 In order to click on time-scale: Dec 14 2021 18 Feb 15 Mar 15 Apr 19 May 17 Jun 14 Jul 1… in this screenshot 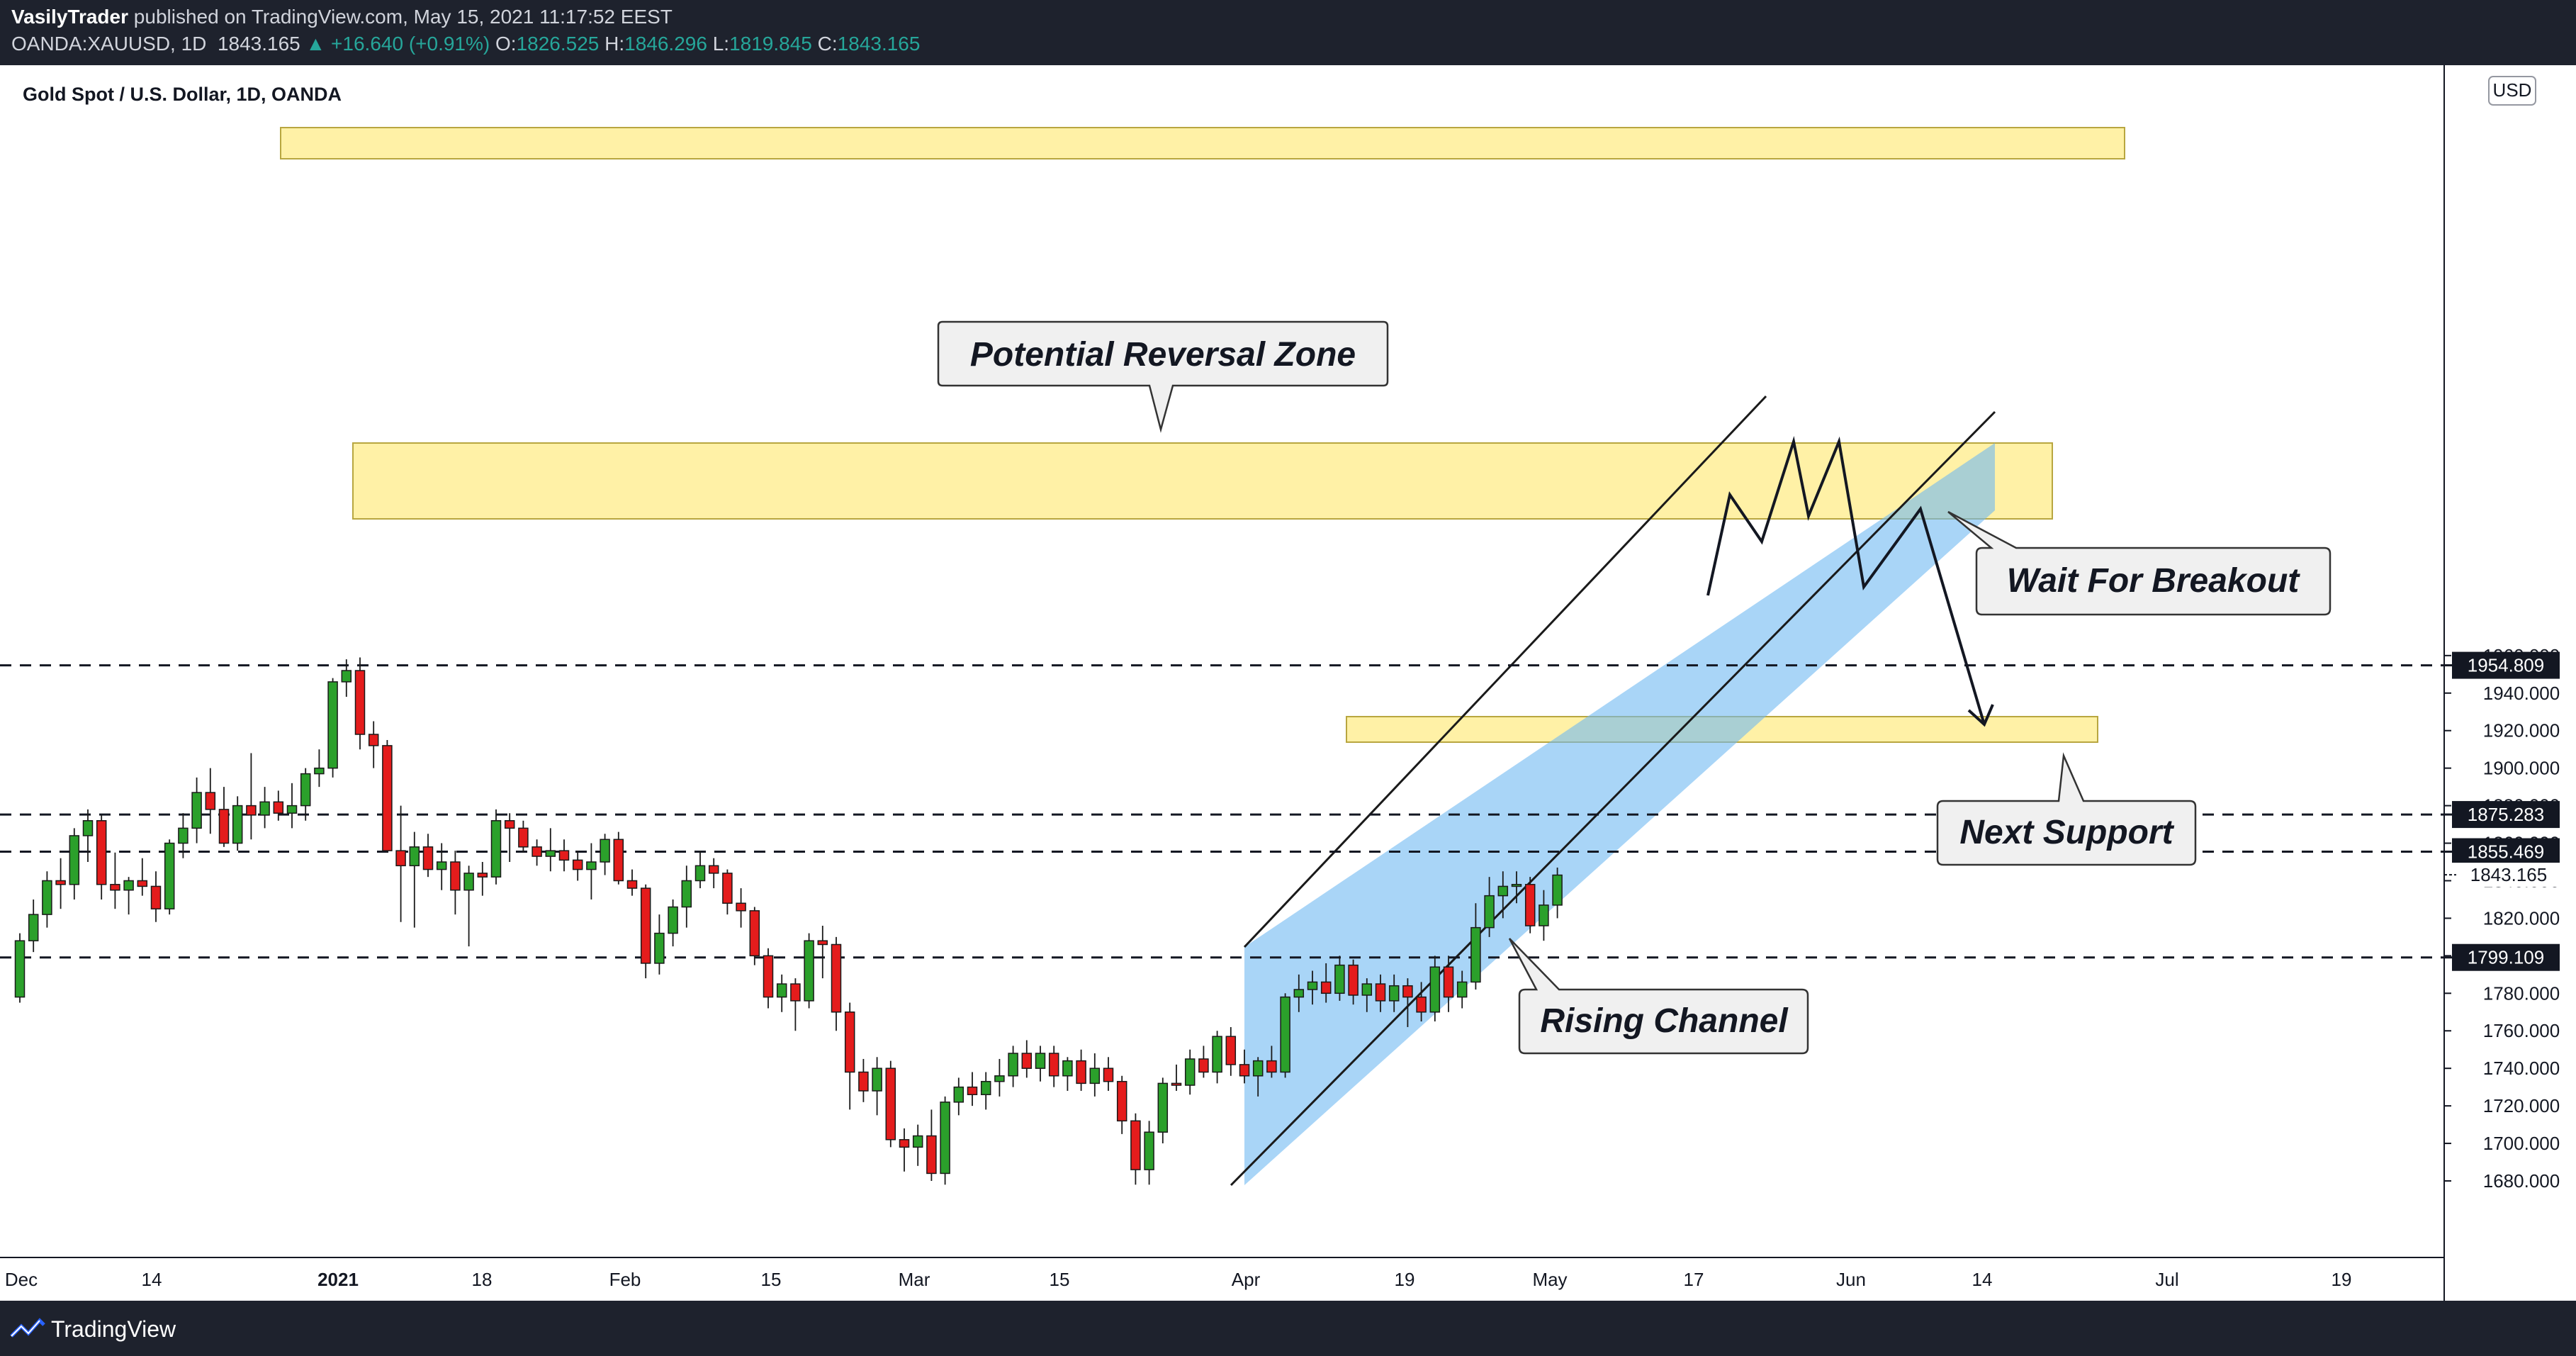, I will do `click(1178, 1279)`.